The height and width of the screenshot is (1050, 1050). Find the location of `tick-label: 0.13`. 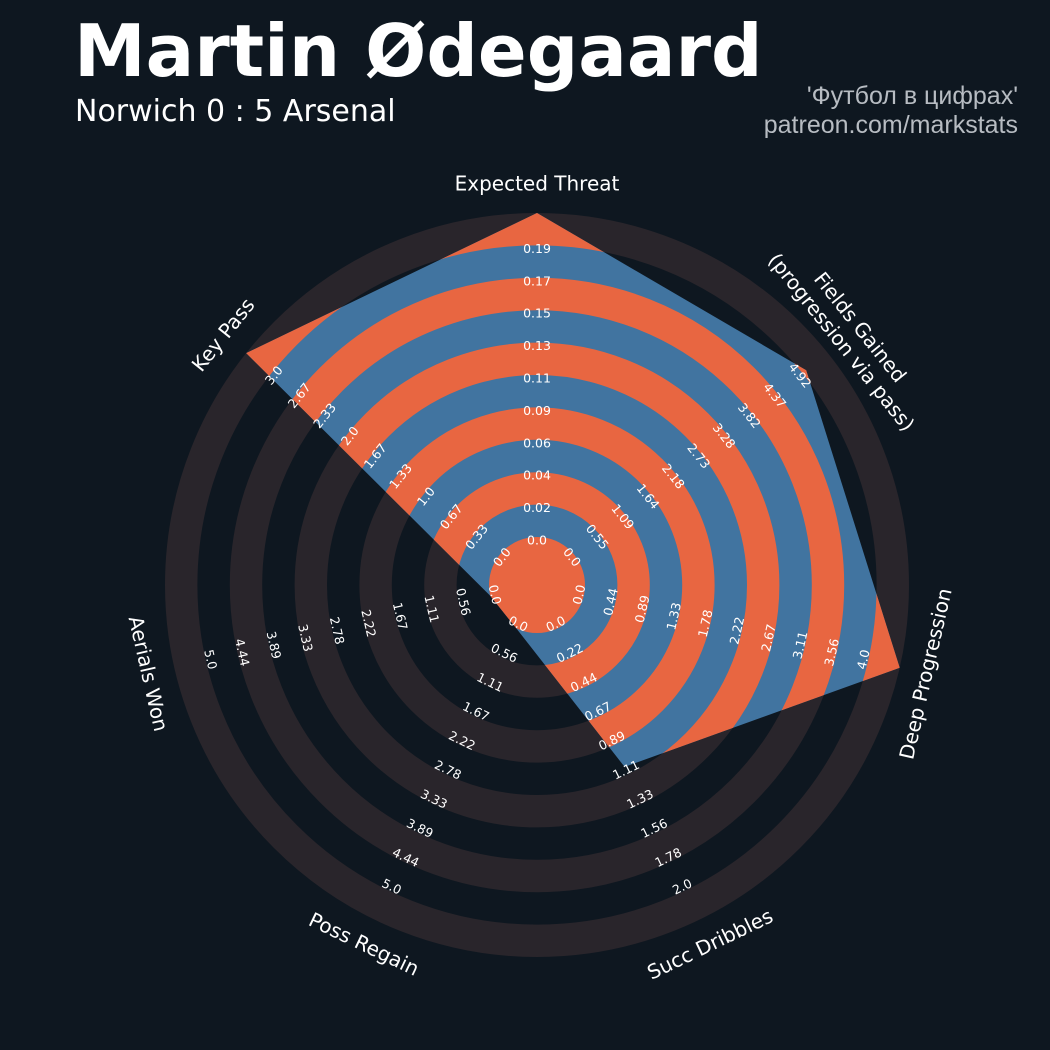

tick-label: 0.13 is located at coordinates (537, 345).